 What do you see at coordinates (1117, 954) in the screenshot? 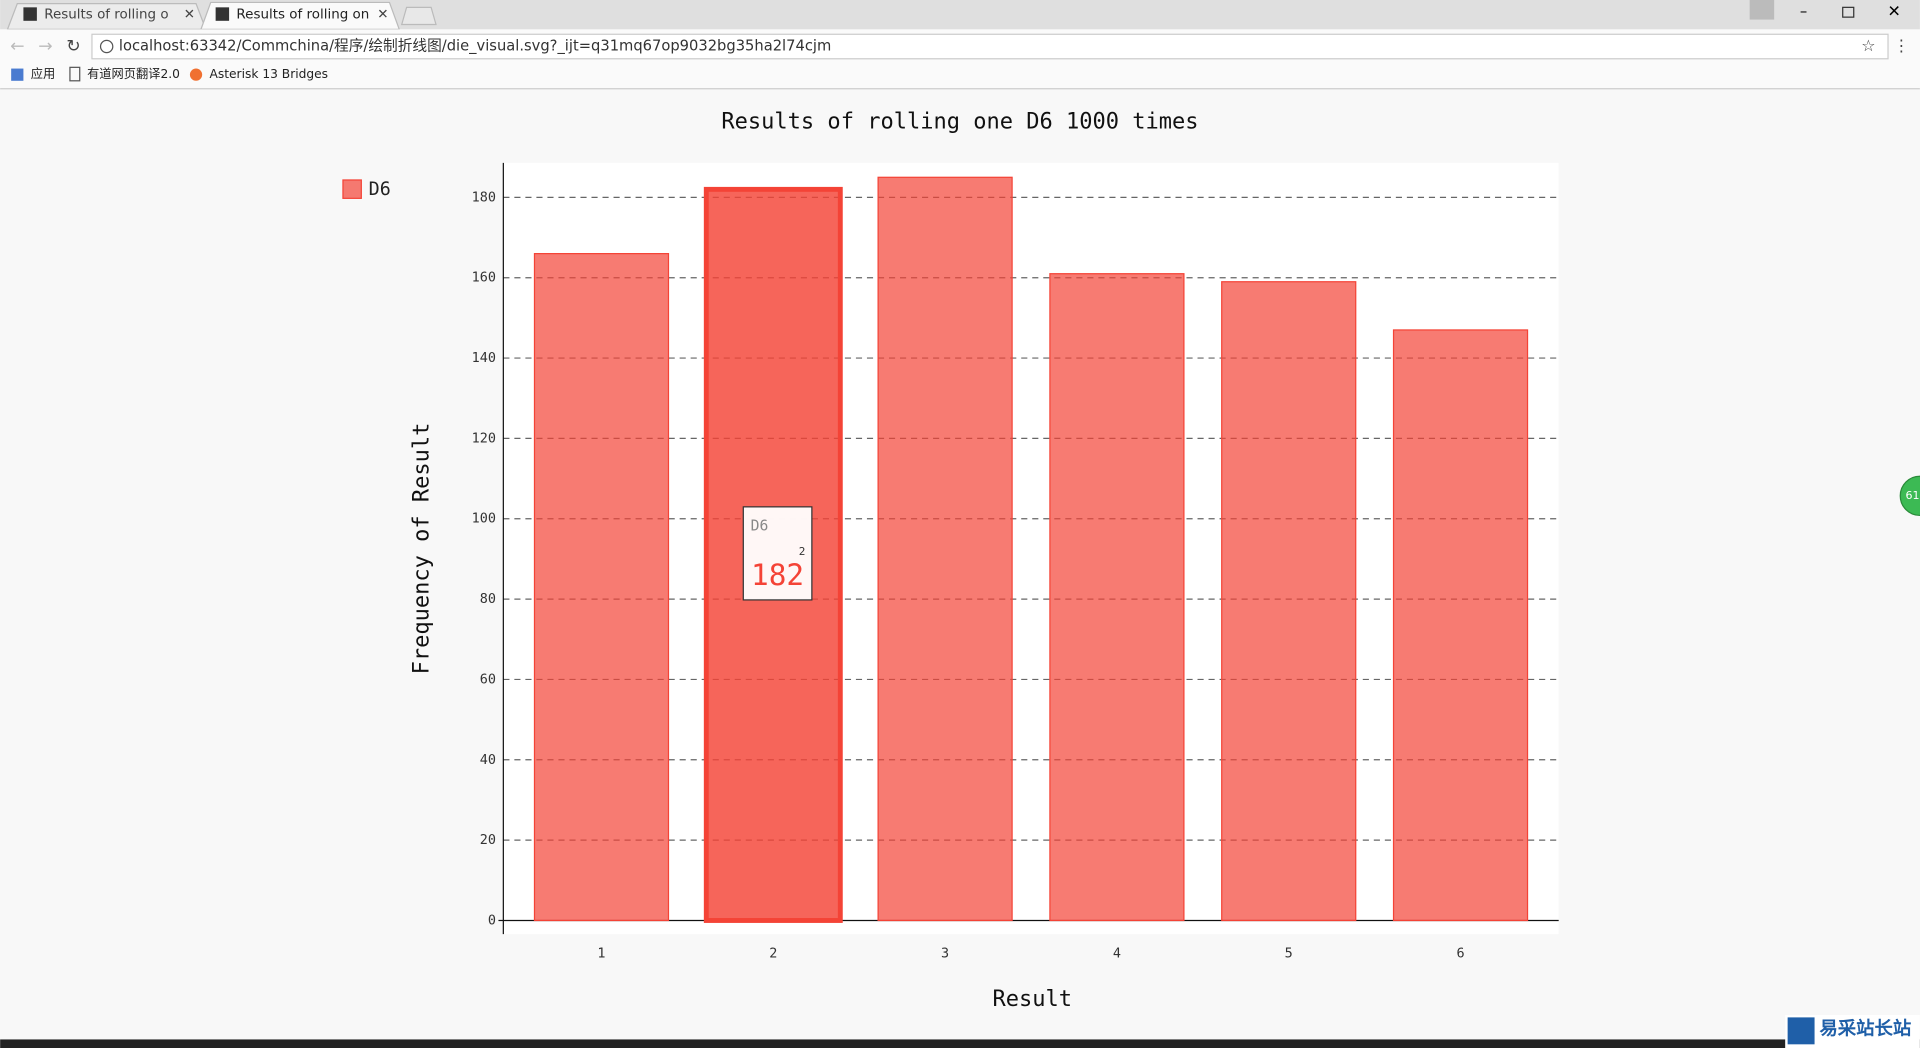
I see `x-tick-label: 4` at bounding box center [1117, 954].